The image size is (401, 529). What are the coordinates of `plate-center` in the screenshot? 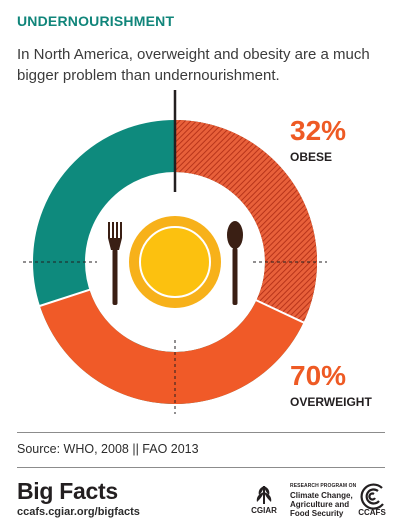 It's located at (175, 262).